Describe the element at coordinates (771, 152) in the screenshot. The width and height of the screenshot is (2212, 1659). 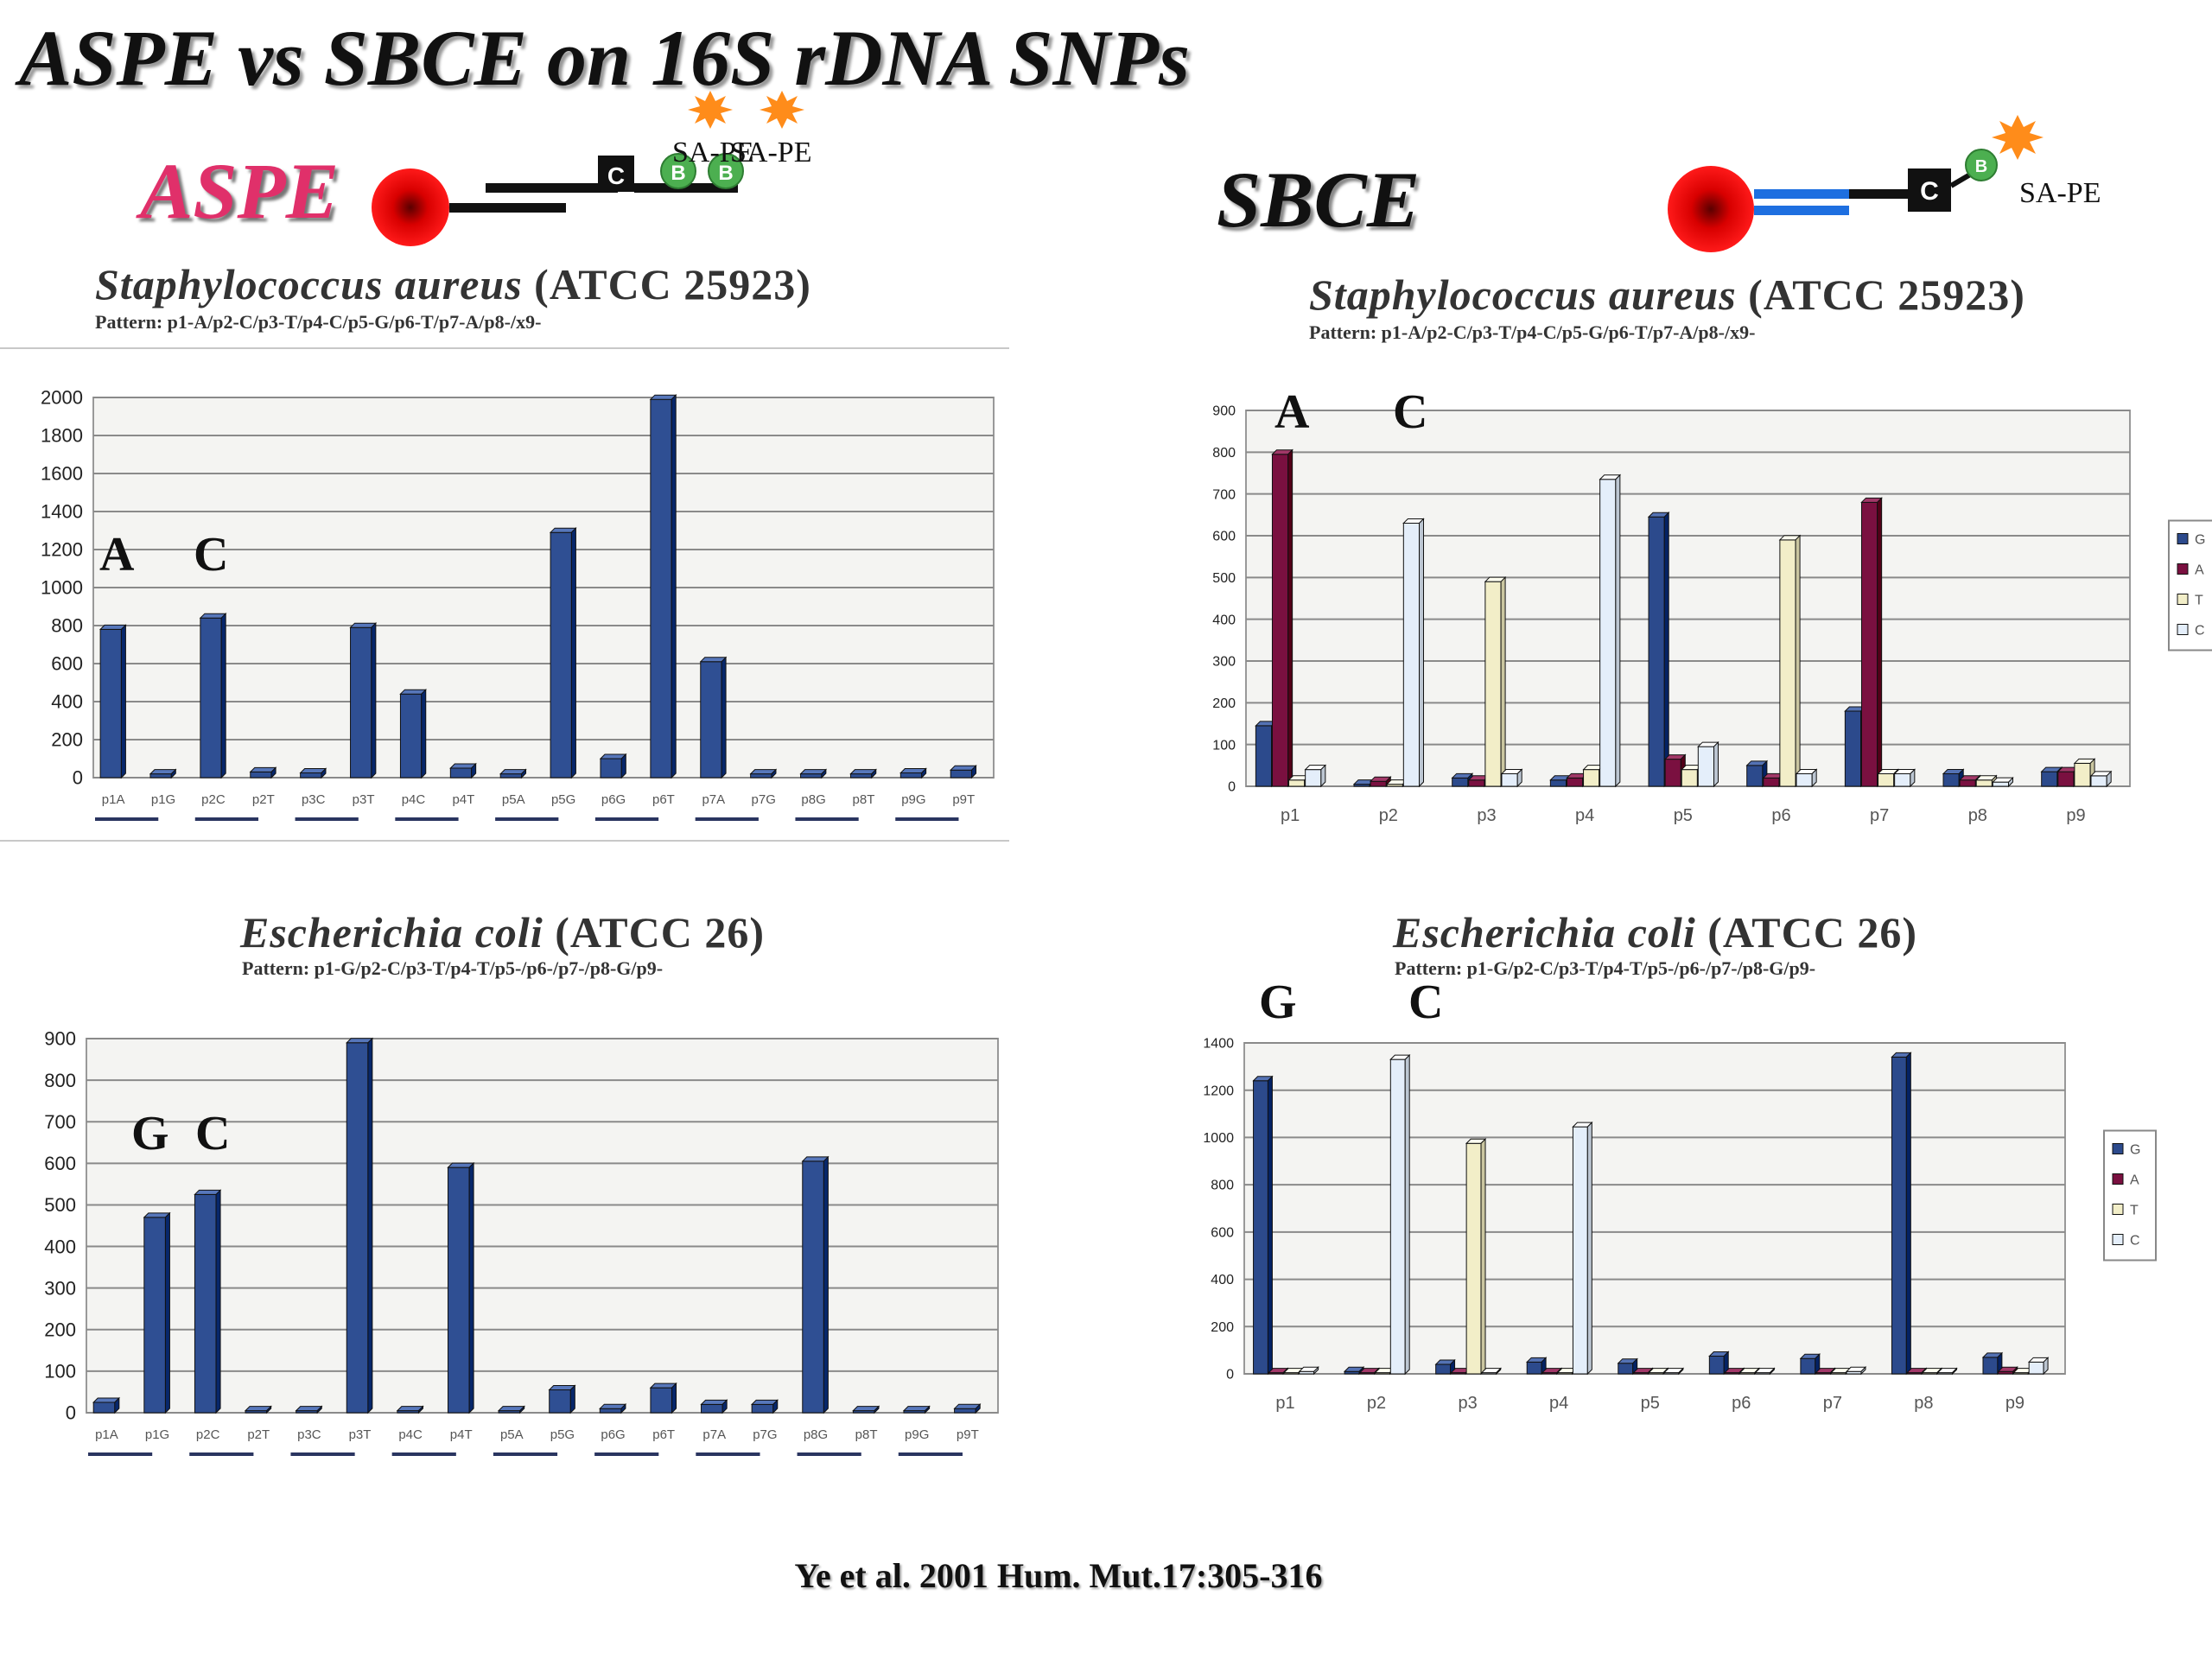
I see `aspe-sape-label-2: SA-PE` at that location.